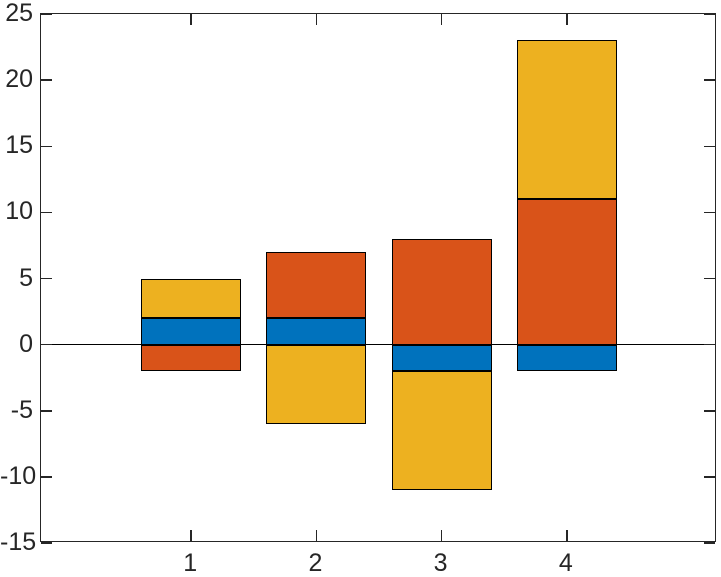 Image resolution: width=721 pixels, height=577 pixels. I want to click on bar-segment-series-3-yellow-x3, so click(441, 431).